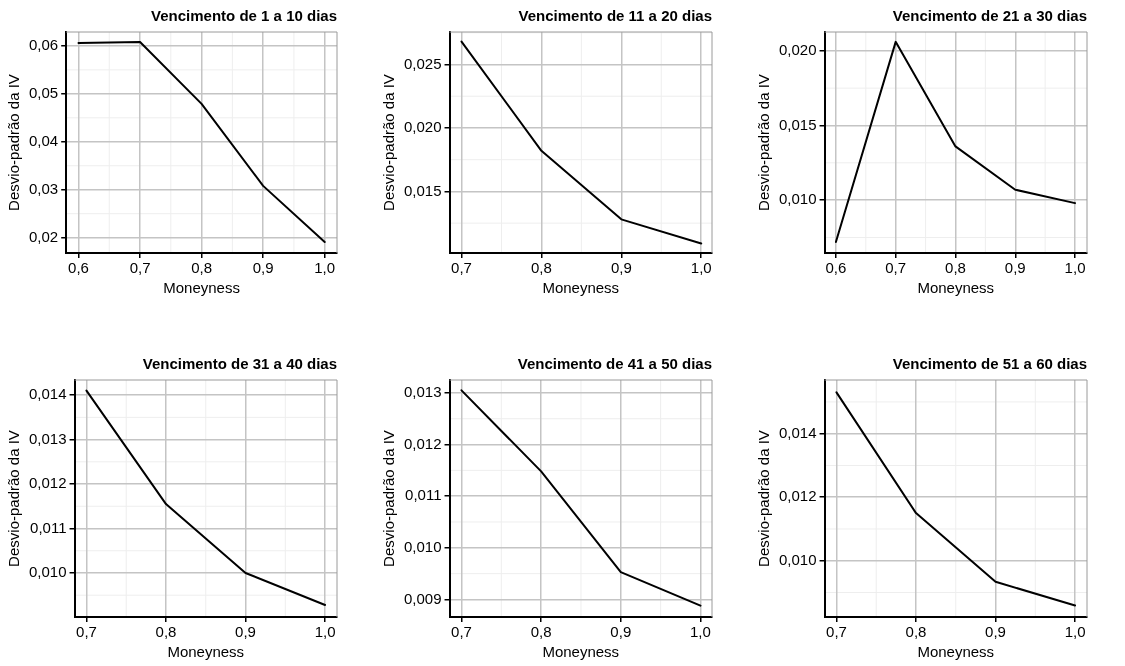 Image resolution: width=1125 pixels, height=666 pixels. I want to click on y-tick-label: 0,04, so click(43, 140).